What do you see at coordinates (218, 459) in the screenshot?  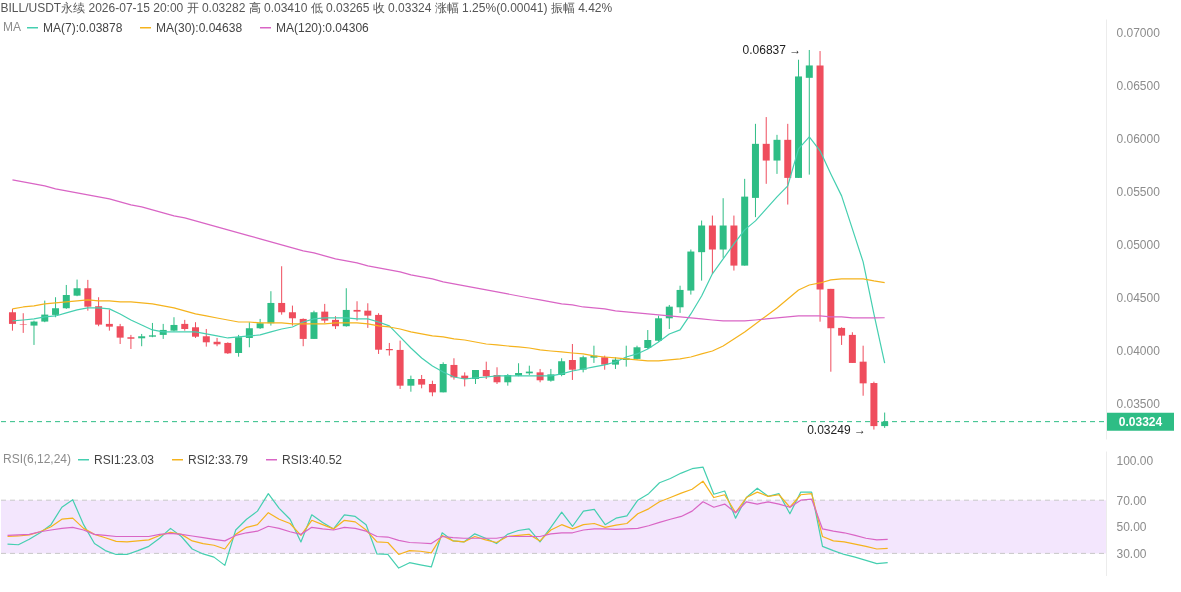 I see `legend-label: RSI2:33.79` at bounding box center [218, 459].